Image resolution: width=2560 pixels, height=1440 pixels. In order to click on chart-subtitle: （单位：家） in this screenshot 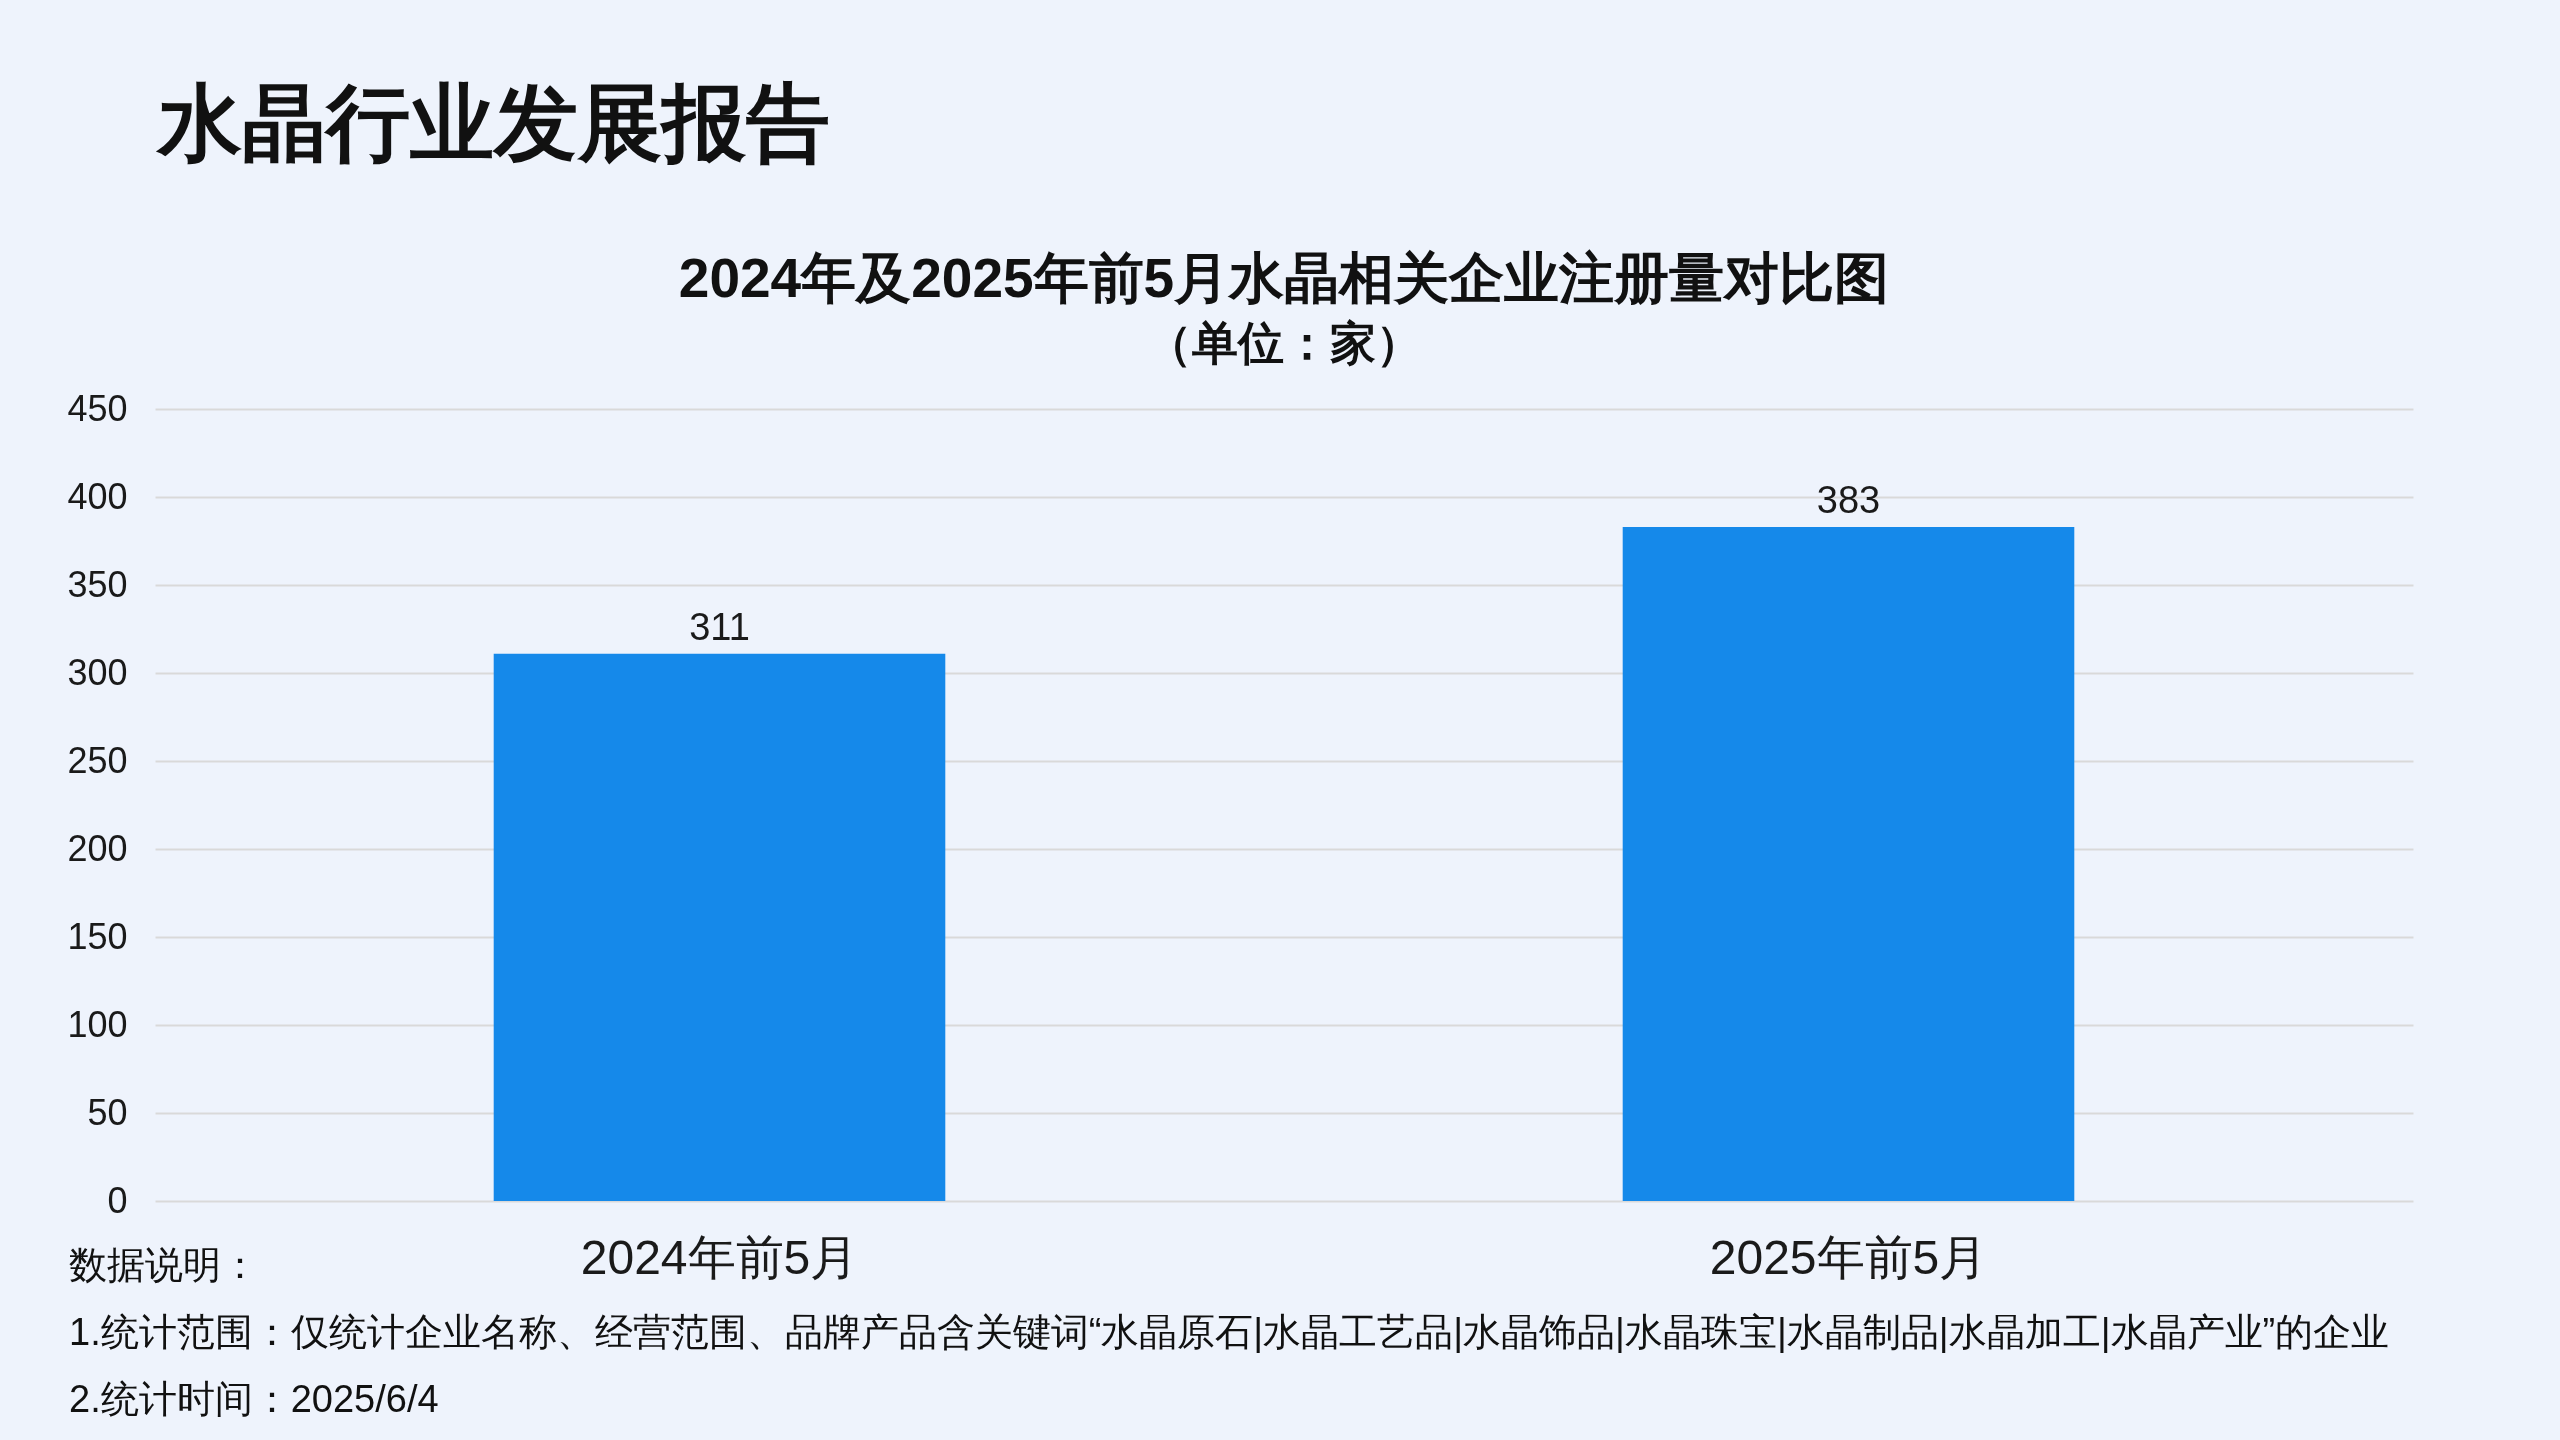, I will do `click(1284, 343)`.